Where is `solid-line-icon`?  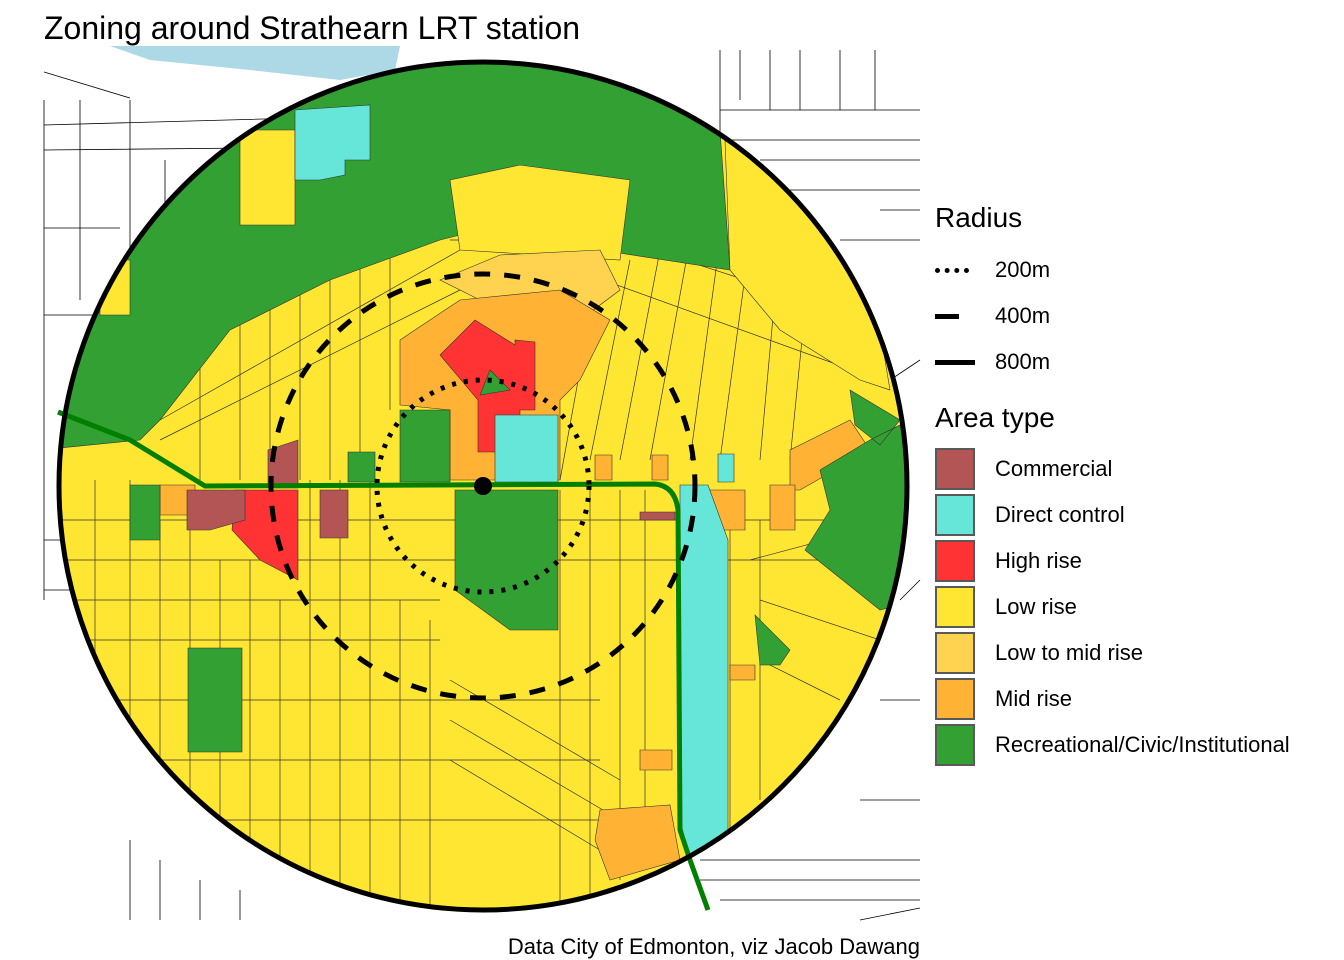
solid-line-icon is located at coordinates (955, 362).